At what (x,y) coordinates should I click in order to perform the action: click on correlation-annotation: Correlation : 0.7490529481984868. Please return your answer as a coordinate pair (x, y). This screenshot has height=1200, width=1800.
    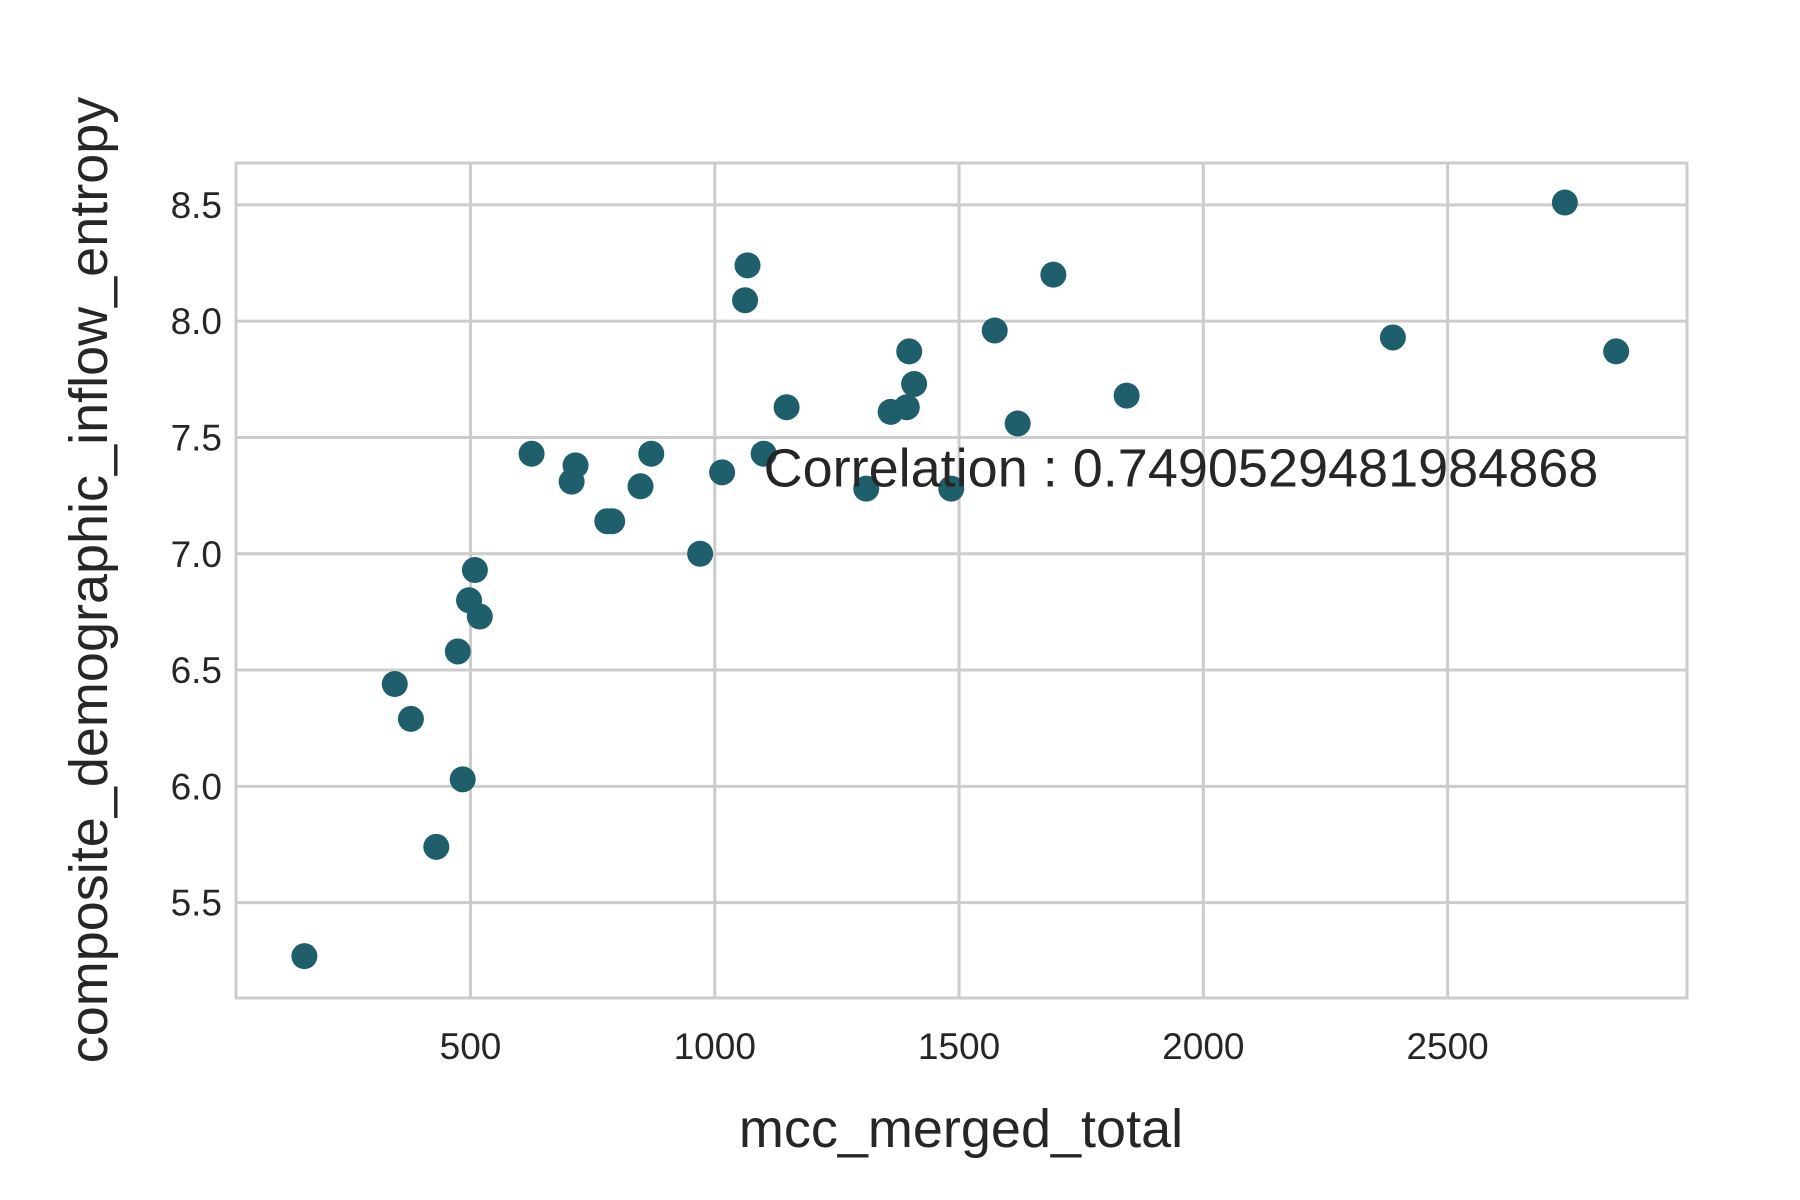
    Looking at the image, I should click on (1181, 469).